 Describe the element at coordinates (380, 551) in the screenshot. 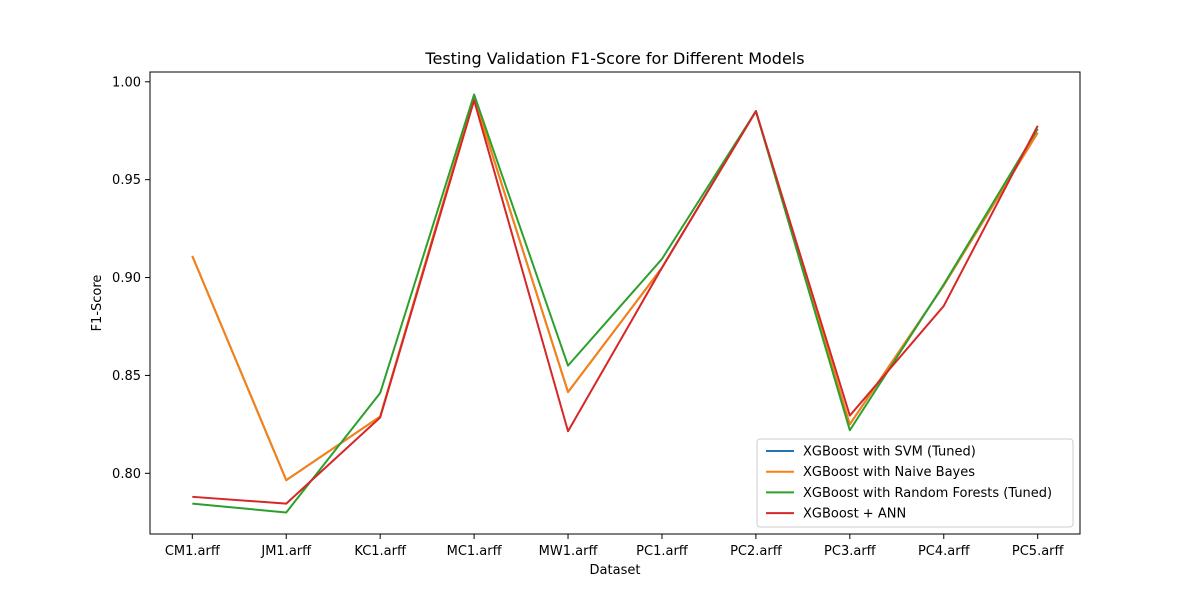

I see `x-tick-label: KC1.arff` at that location.